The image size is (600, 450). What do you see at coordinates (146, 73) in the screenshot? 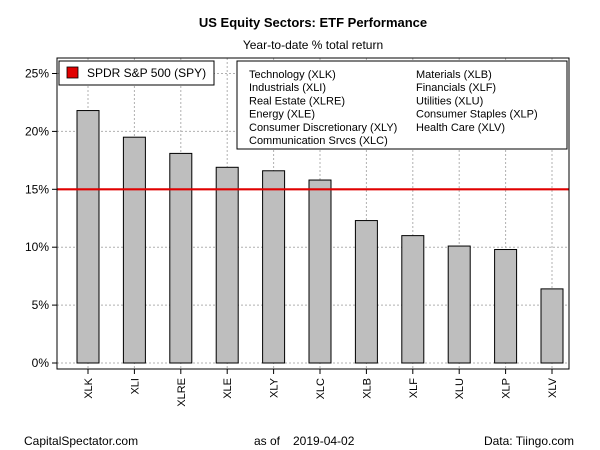
I see `benchmark-legend-label: SPDR S&P 500 (SPY)` at bounding box center [146, 73].